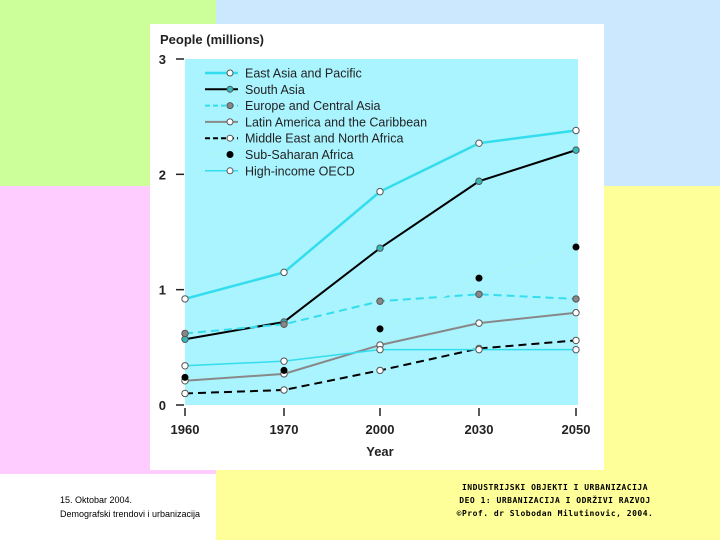  What do you see at coordinates (555, 500) in the screenshot?
I see `course-part: DEO 1: URBANIZACIJA I ODRŽIVI RAZVOJ` at bounding box center [555, 500].